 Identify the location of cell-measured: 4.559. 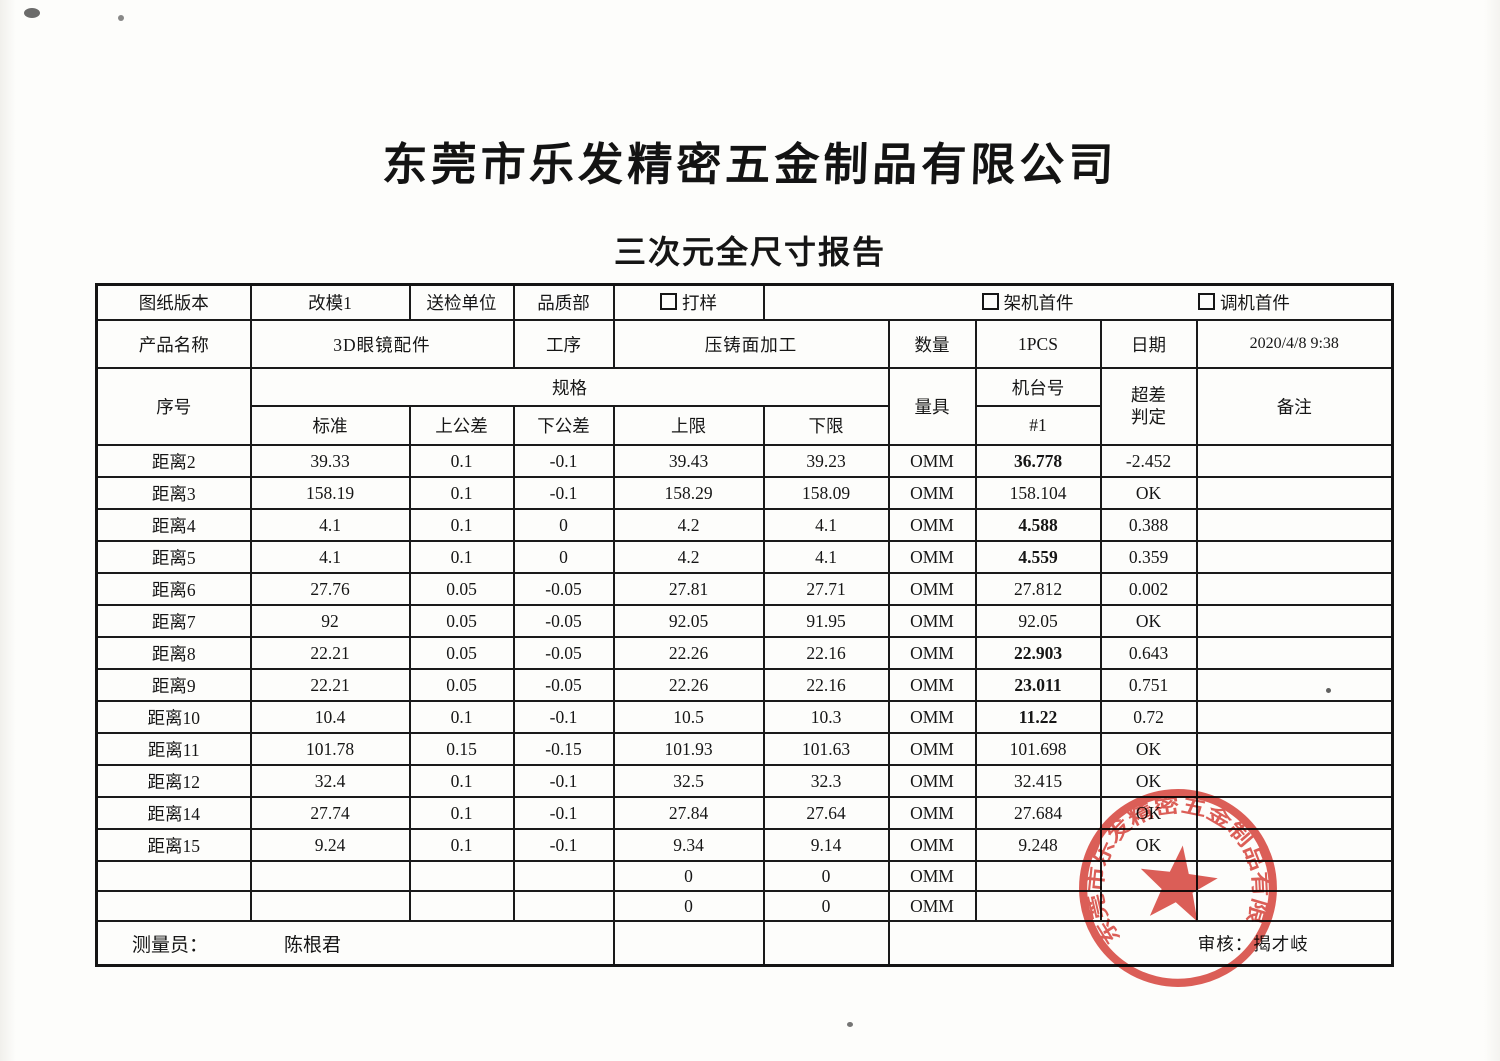
(1038, 557).